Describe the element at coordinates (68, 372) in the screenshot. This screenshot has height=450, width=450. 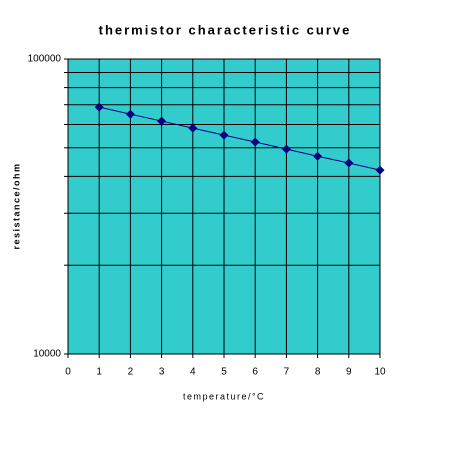
I see `x-tick-label: 0` at that location.